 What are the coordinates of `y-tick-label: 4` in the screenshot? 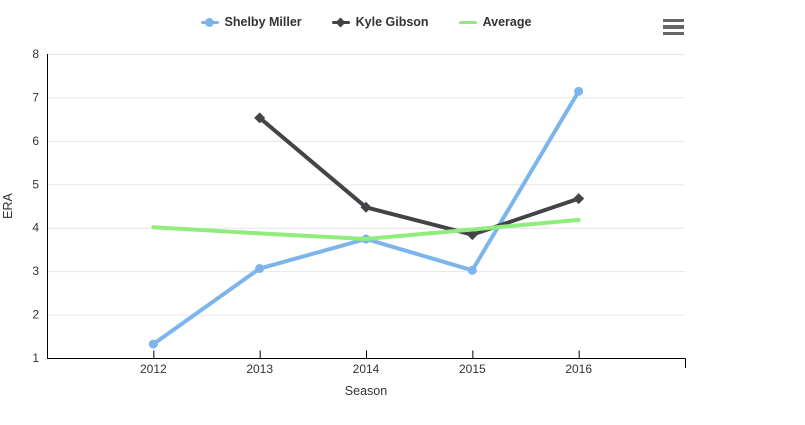 It's located at (35, 228).